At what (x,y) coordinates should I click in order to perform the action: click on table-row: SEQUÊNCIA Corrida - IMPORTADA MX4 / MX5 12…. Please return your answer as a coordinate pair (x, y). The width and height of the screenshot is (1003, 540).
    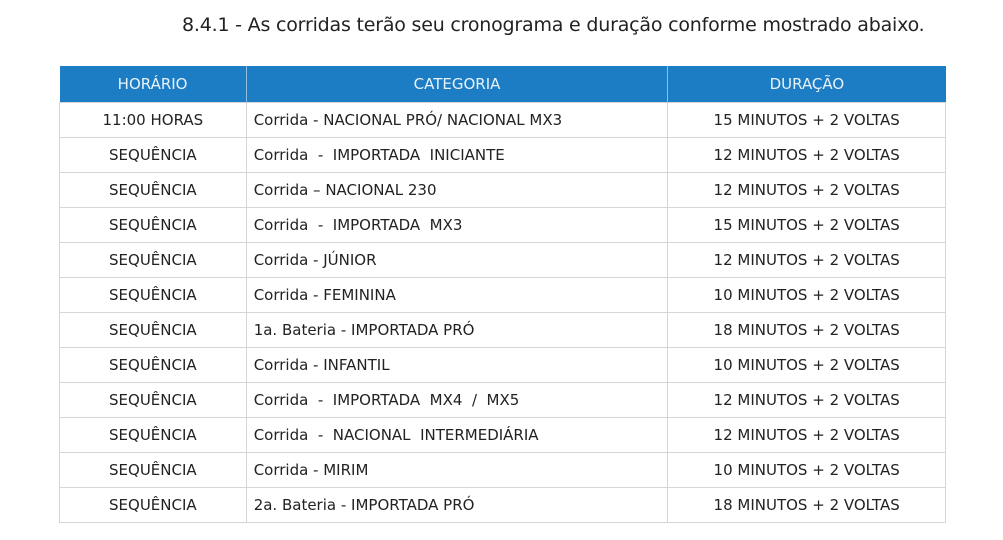
    Looking at the image, I should click on (502, 400).